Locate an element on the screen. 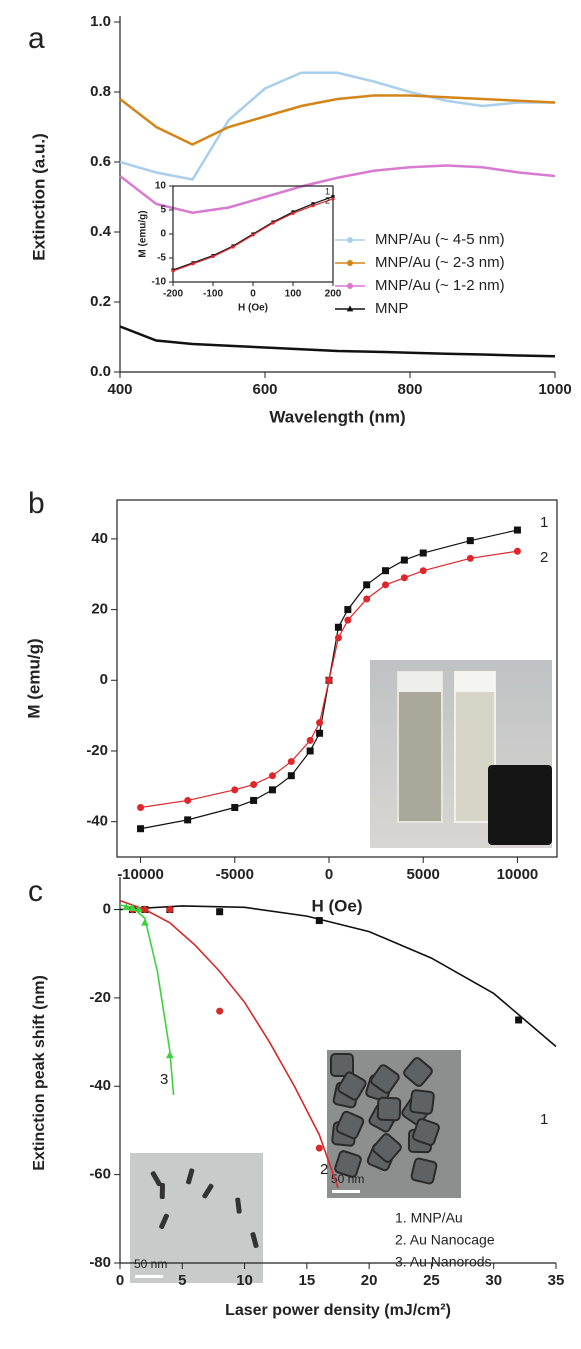 The width and height of the screenshot is (581, 1349). x-tick-label: 20 is located at coordinates (369, 1280).